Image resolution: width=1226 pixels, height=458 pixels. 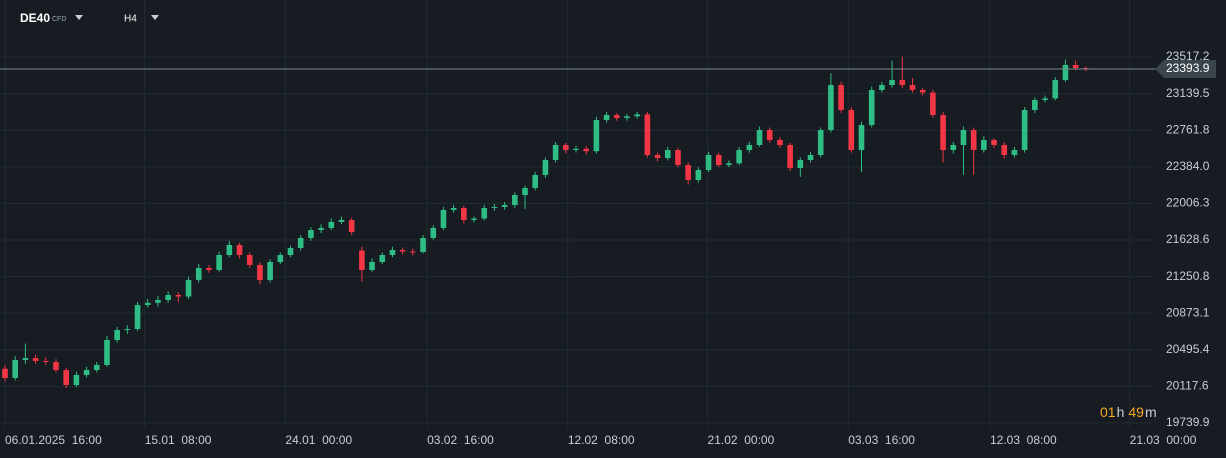 I want to click on last-price-label: 23393.9, so click(x=1188, y=68).